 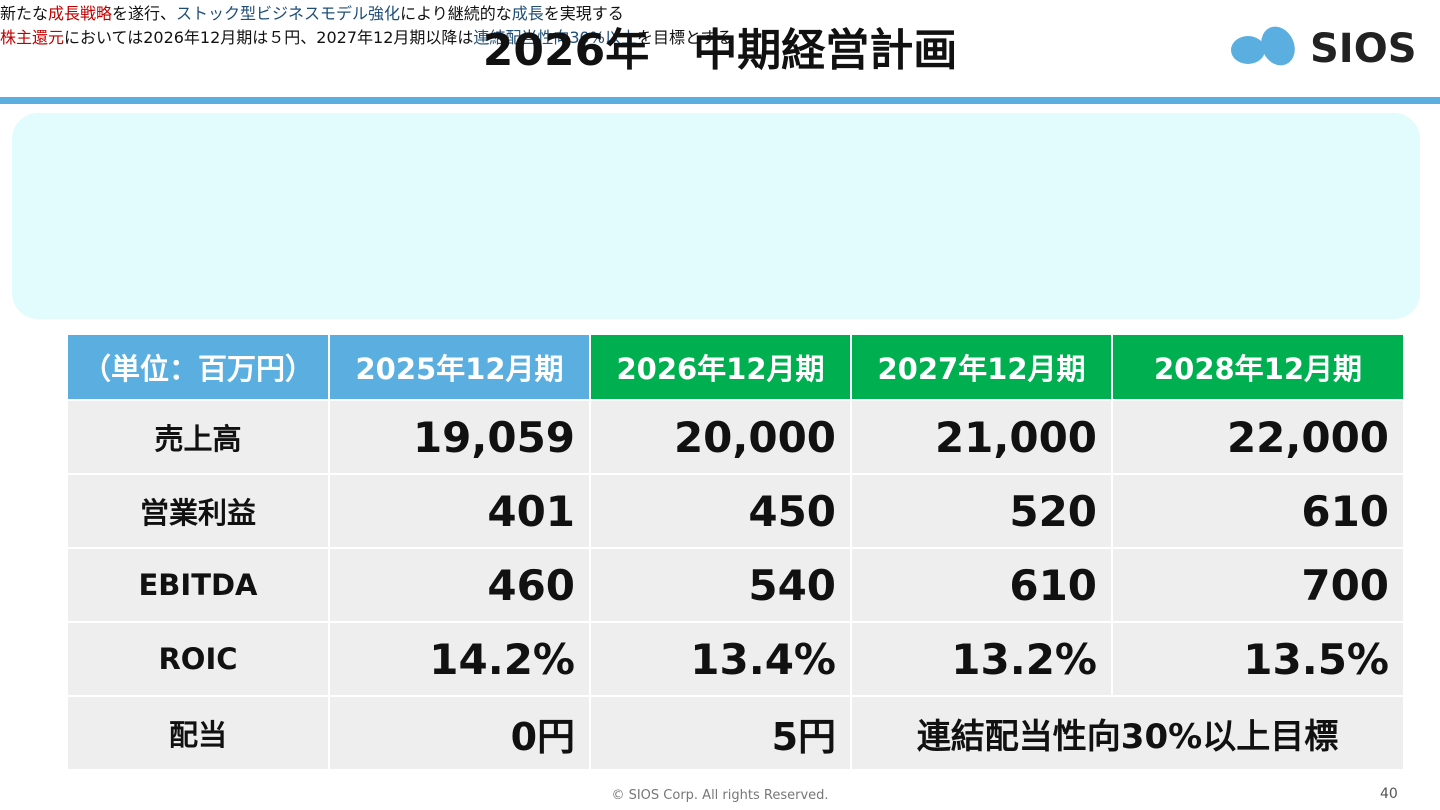 I want to click on logo: SIOS, so click(x=1324, y=49).